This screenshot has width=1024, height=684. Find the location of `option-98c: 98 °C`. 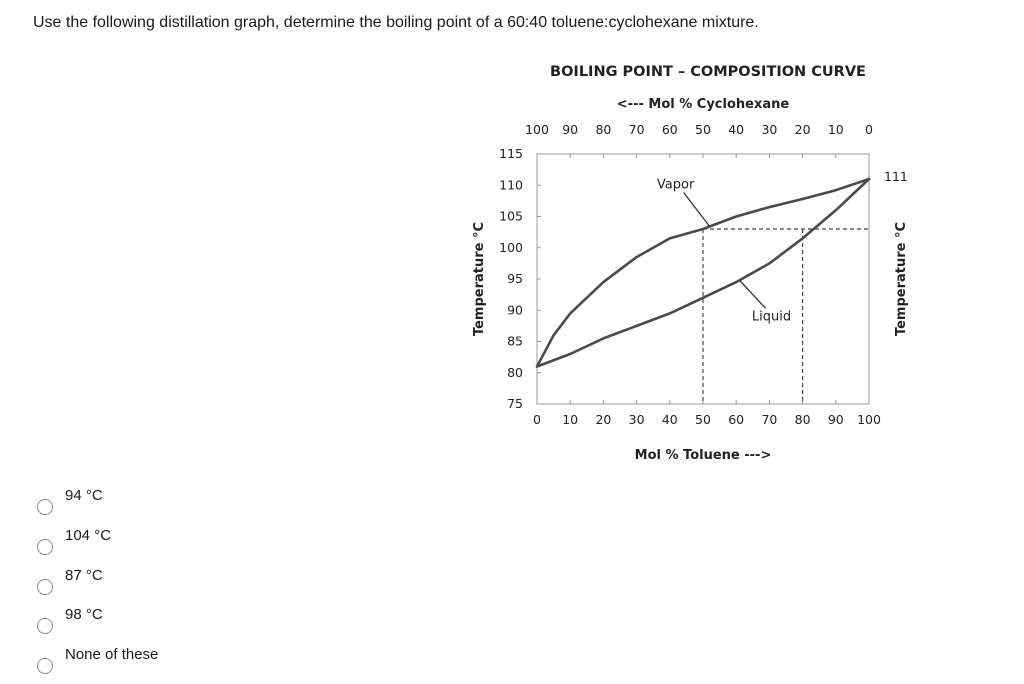

option-98c: 98 °C is located at coordinates (167, 621).